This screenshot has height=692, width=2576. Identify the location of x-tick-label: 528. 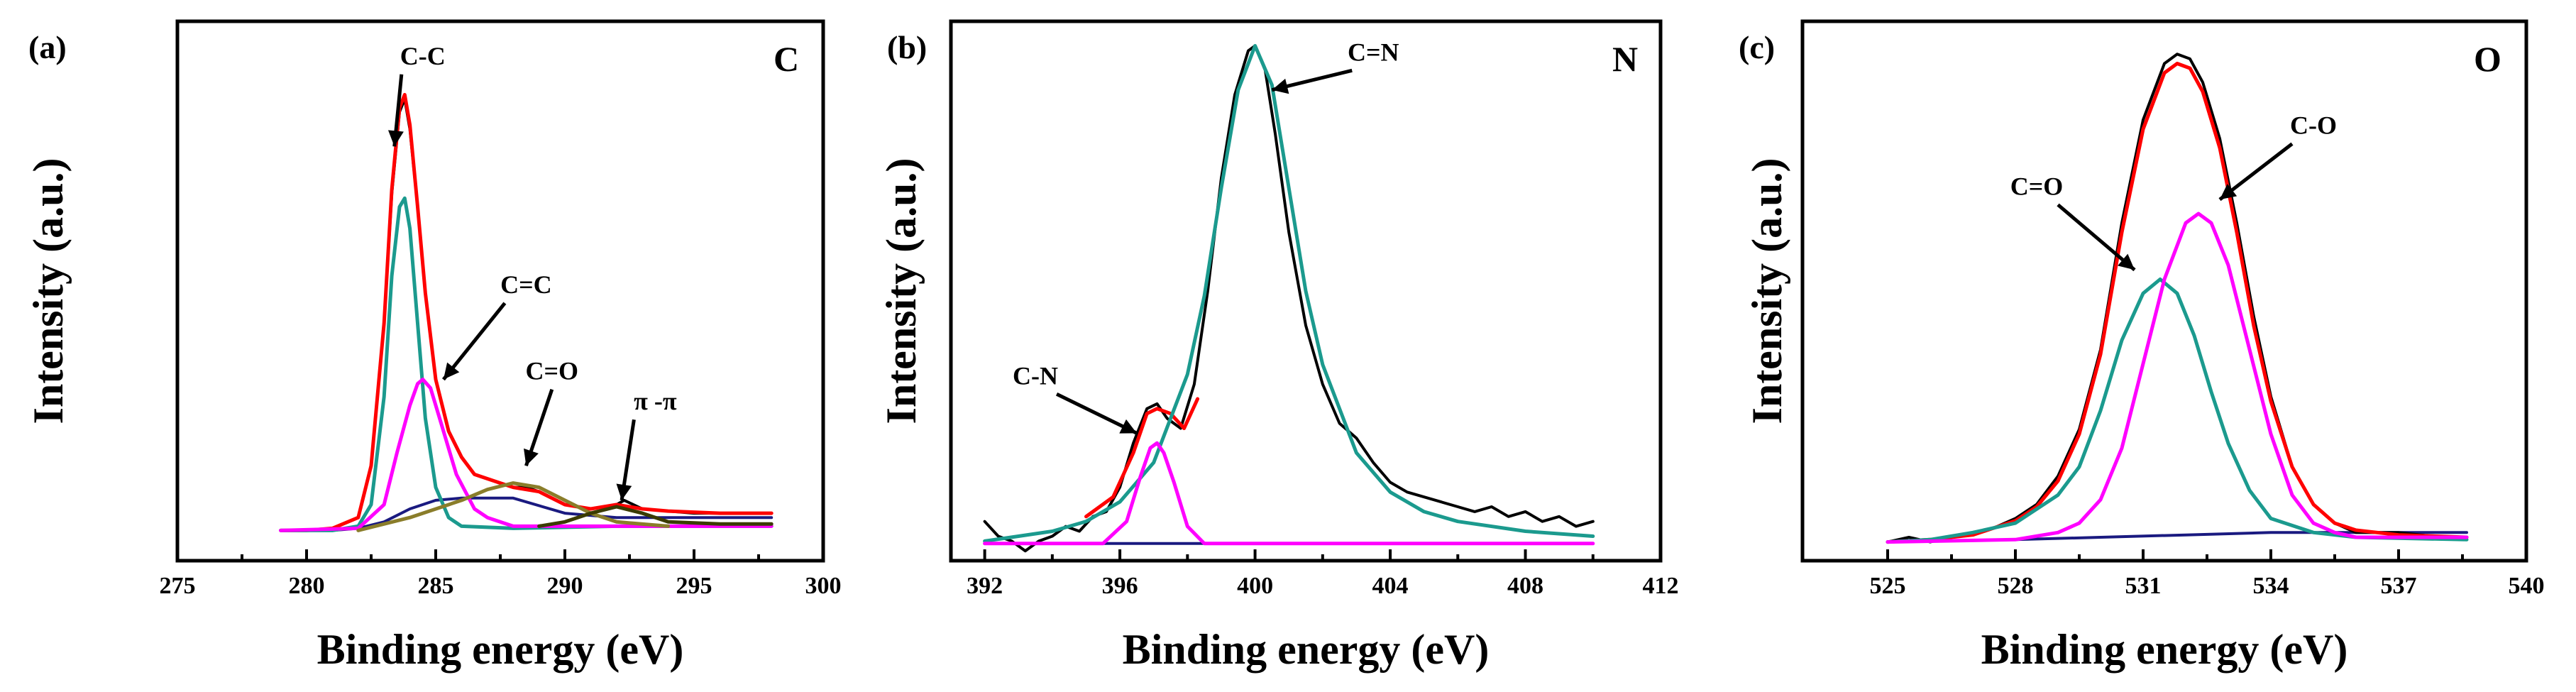
(2016, 586).